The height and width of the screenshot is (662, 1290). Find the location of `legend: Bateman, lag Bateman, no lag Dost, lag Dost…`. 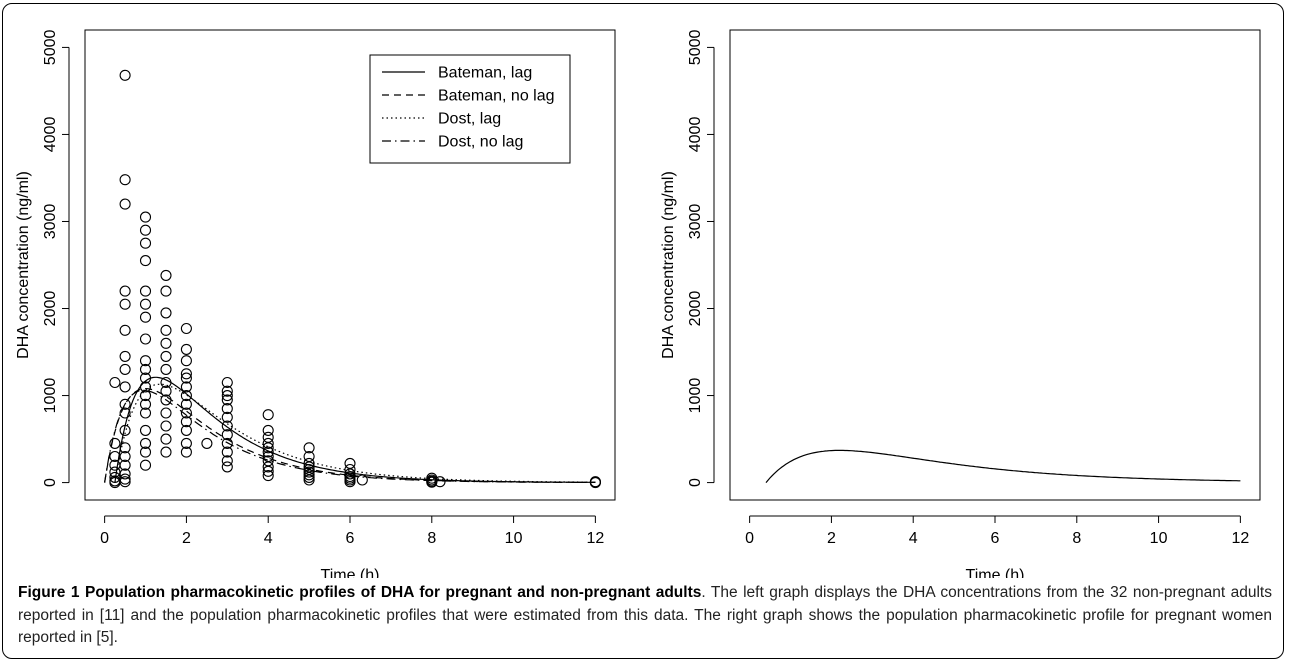

legend: Bateman, lag Bateman, no lag Dost, lag Dost… is located at coordinates (470, 109).